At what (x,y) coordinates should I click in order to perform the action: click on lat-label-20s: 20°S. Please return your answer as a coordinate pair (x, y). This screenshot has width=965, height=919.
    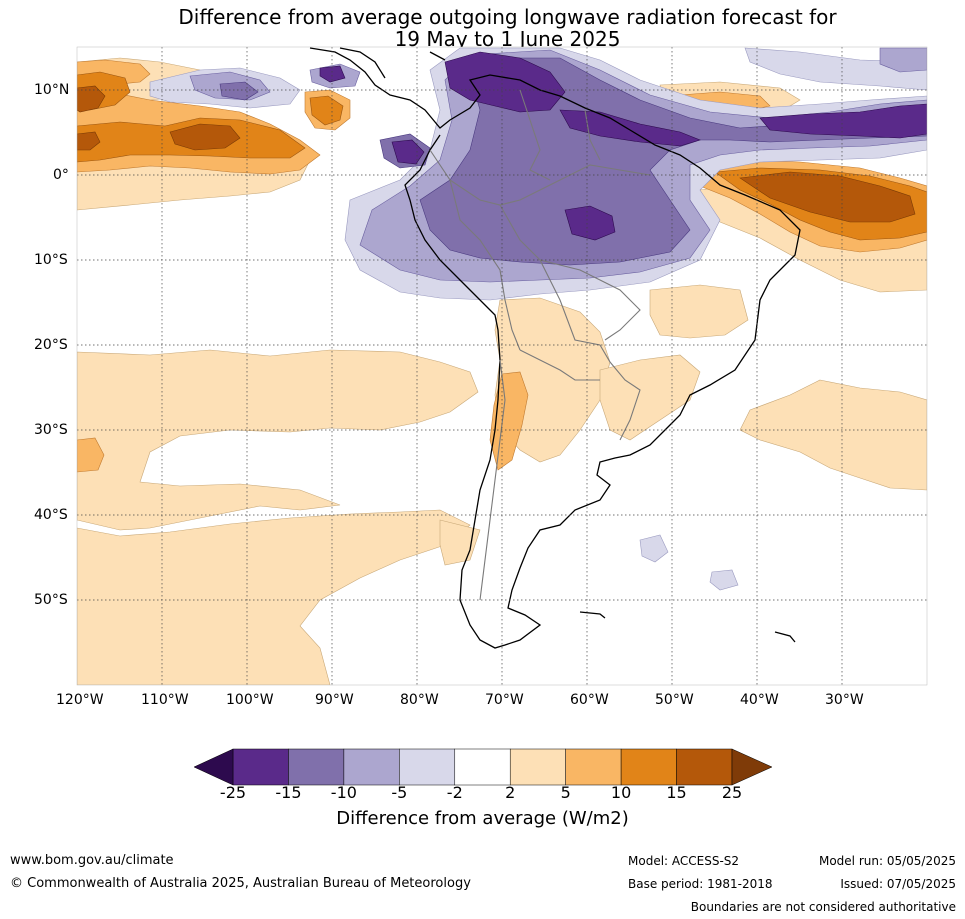
    Looking at the image, I should click on (51, 345).